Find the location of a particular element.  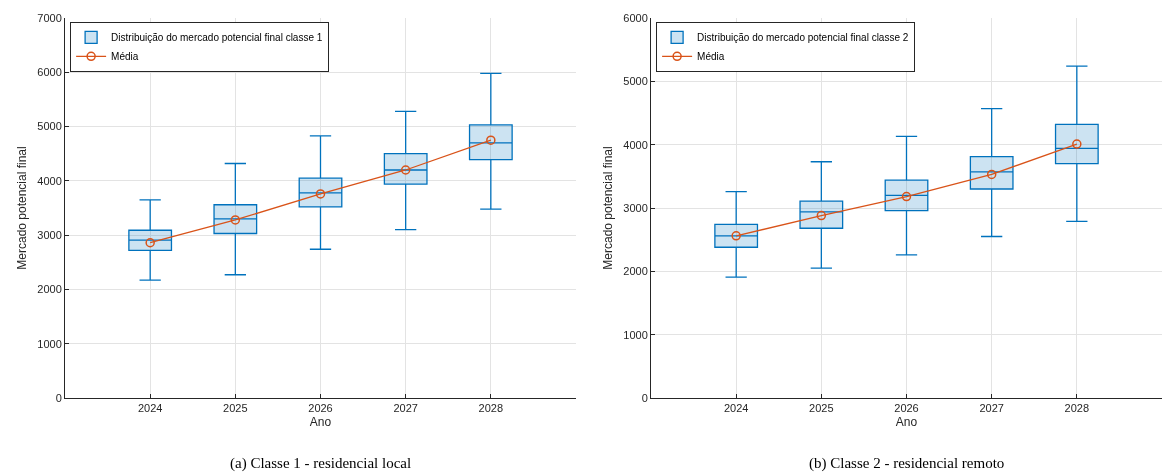

text: (b) Classe 2 - residencial remoto is located at coordinates (907, 463).